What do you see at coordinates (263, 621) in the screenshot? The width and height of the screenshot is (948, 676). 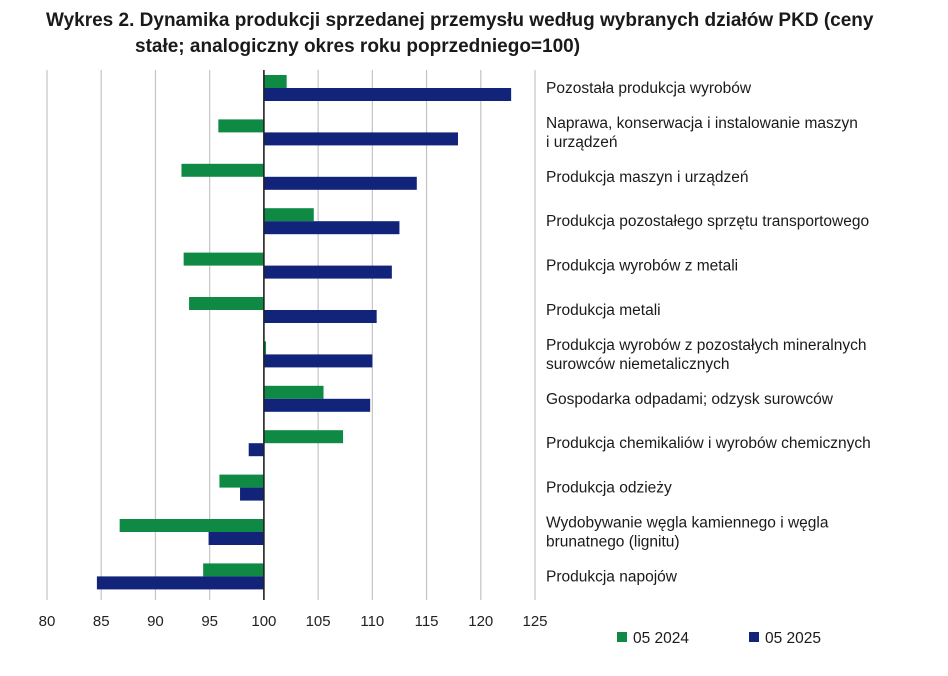 I see `x-tick-label-100: 100` at bounding box center [263, 621].